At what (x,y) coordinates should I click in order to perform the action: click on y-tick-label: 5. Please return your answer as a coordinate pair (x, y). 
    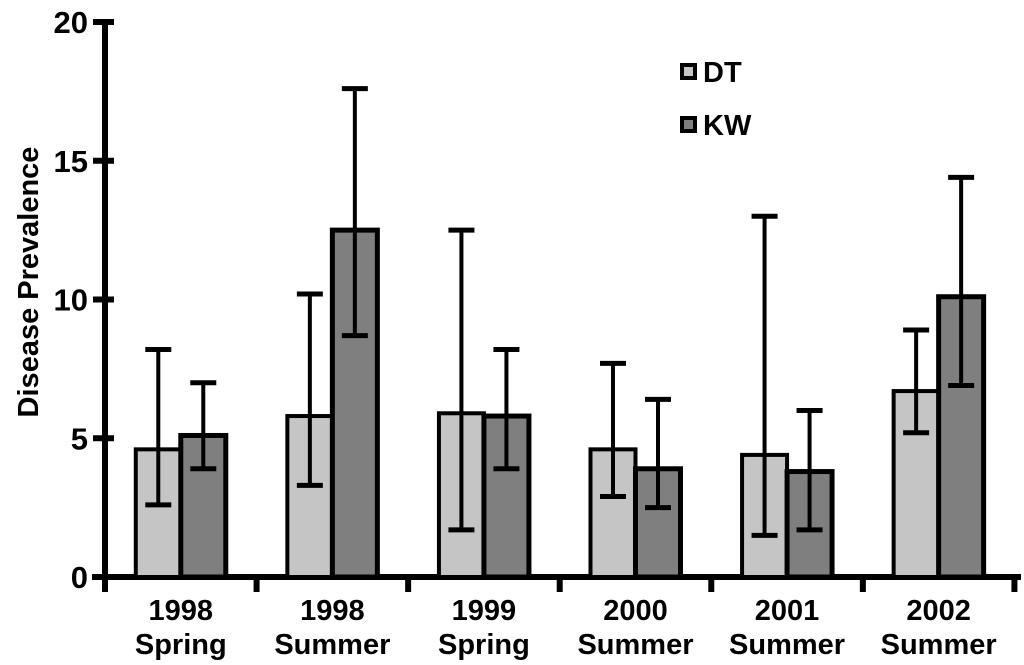
    Looking at the image, I should click on (79, 438).